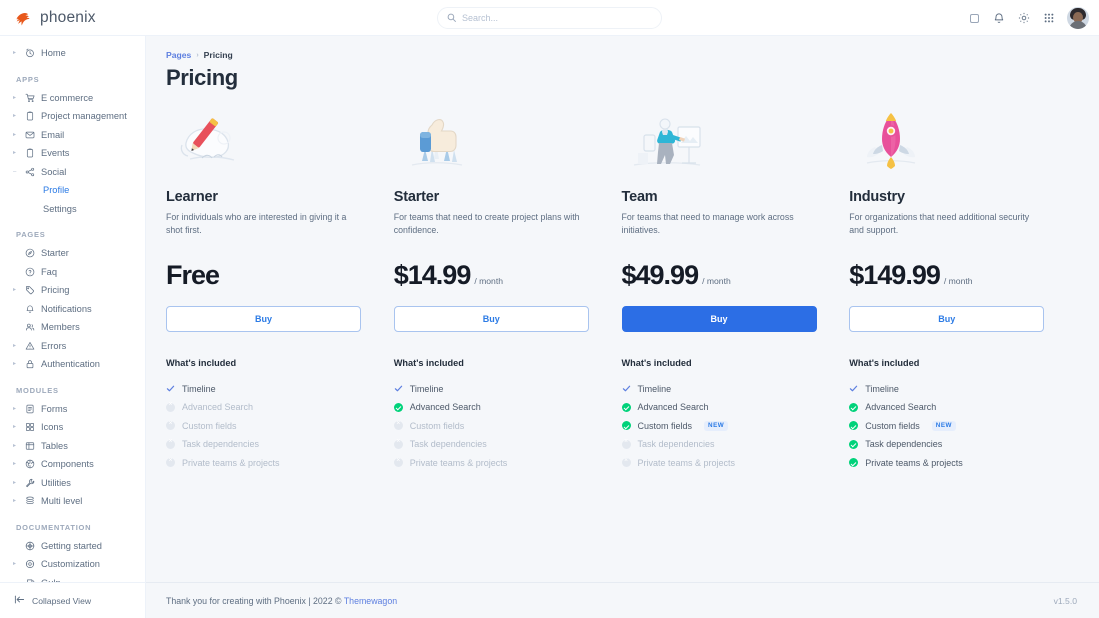  I want to click on sidebar-item-starter: ▸Starter, so click(72, 253).